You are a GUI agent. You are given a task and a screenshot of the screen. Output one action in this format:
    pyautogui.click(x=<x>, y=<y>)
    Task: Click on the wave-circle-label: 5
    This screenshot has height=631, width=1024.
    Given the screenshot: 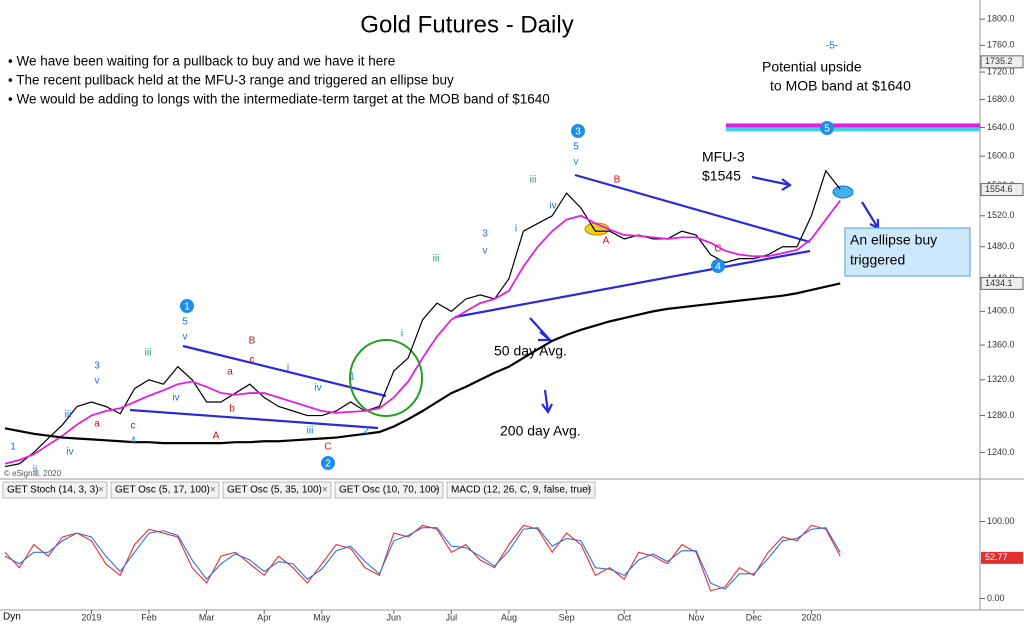 What is the action you would take?
    pyautogui.click(x=827, y=129)
    